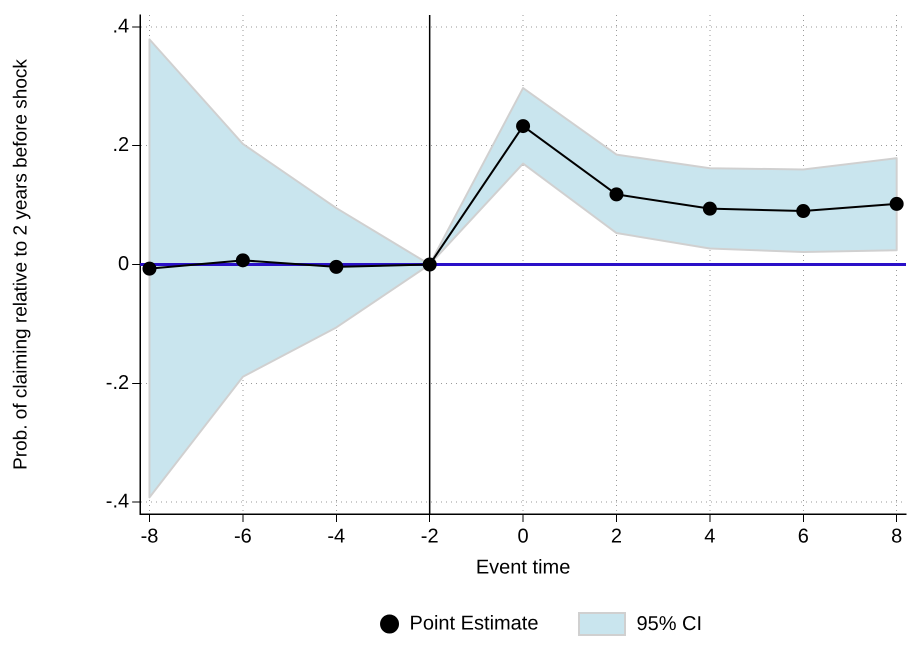 The height and width of the screenshot is (650, 914). I want to click on y-tick-label: 0, so click(124, 264).